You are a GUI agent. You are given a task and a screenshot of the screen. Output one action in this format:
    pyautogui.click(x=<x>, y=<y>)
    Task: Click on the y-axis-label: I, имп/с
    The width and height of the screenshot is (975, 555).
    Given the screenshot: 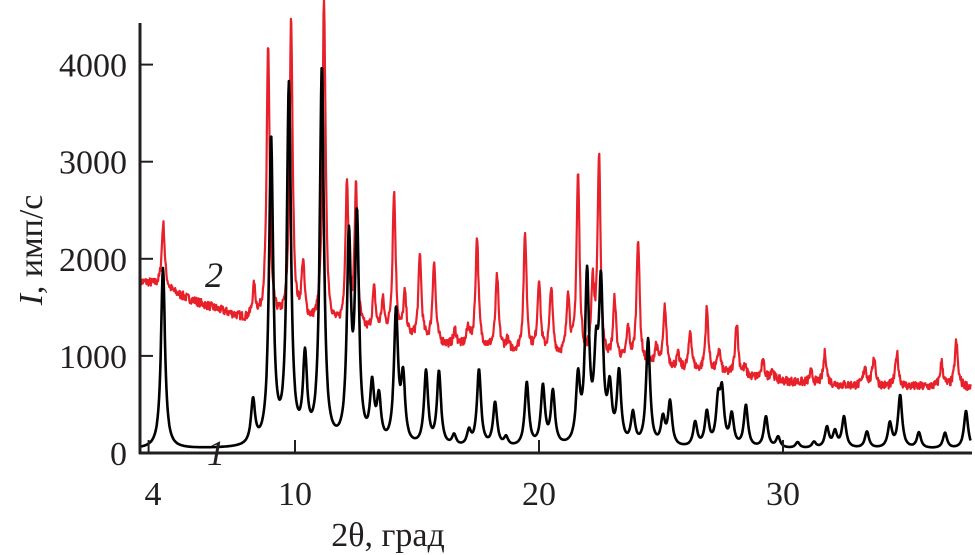 What is the action you would take?
    pyautogui.click(x=31, y=251)
    